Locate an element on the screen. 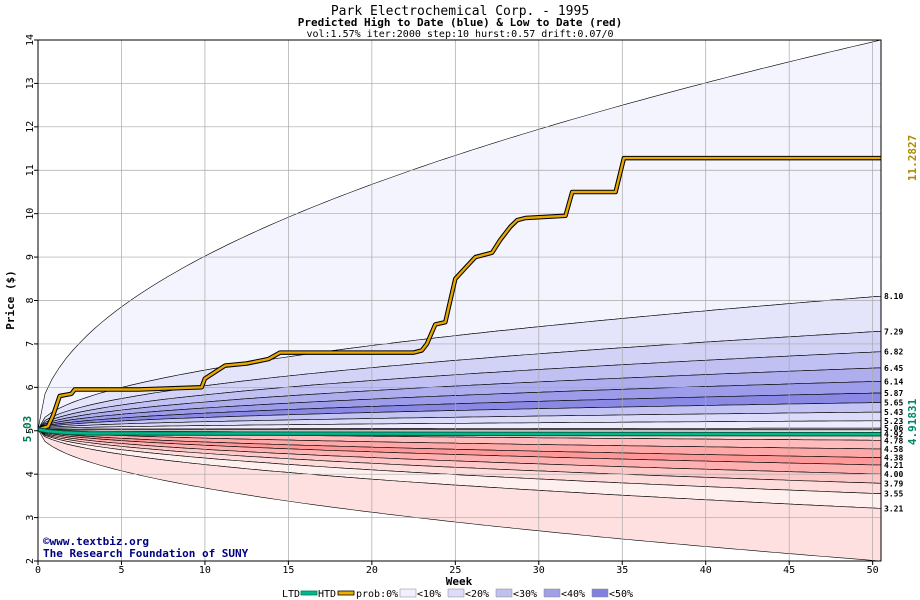  legend: LTD HTD prob:0% <10% <20% <30% <40% <50% is located at coordinates (457, 594).